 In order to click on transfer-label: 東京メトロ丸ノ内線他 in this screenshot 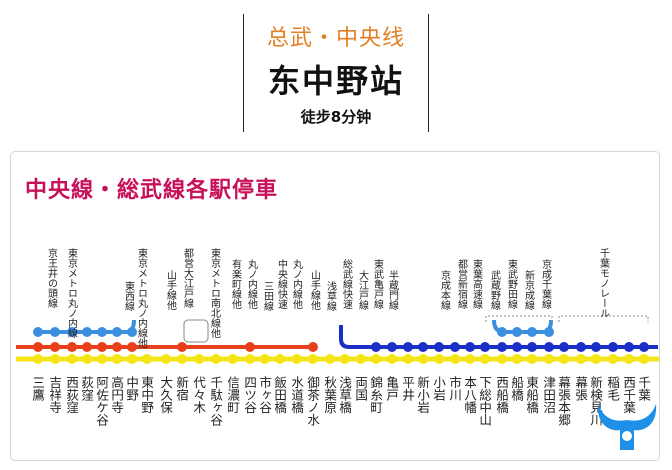, I will do `click(141, 298)`.